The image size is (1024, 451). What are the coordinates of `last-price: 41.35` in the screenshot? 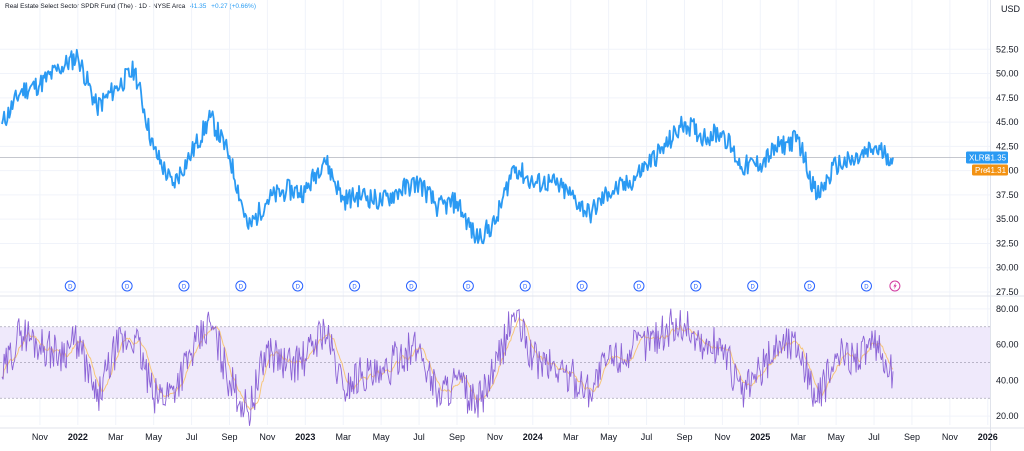 It's located at (198, 6).